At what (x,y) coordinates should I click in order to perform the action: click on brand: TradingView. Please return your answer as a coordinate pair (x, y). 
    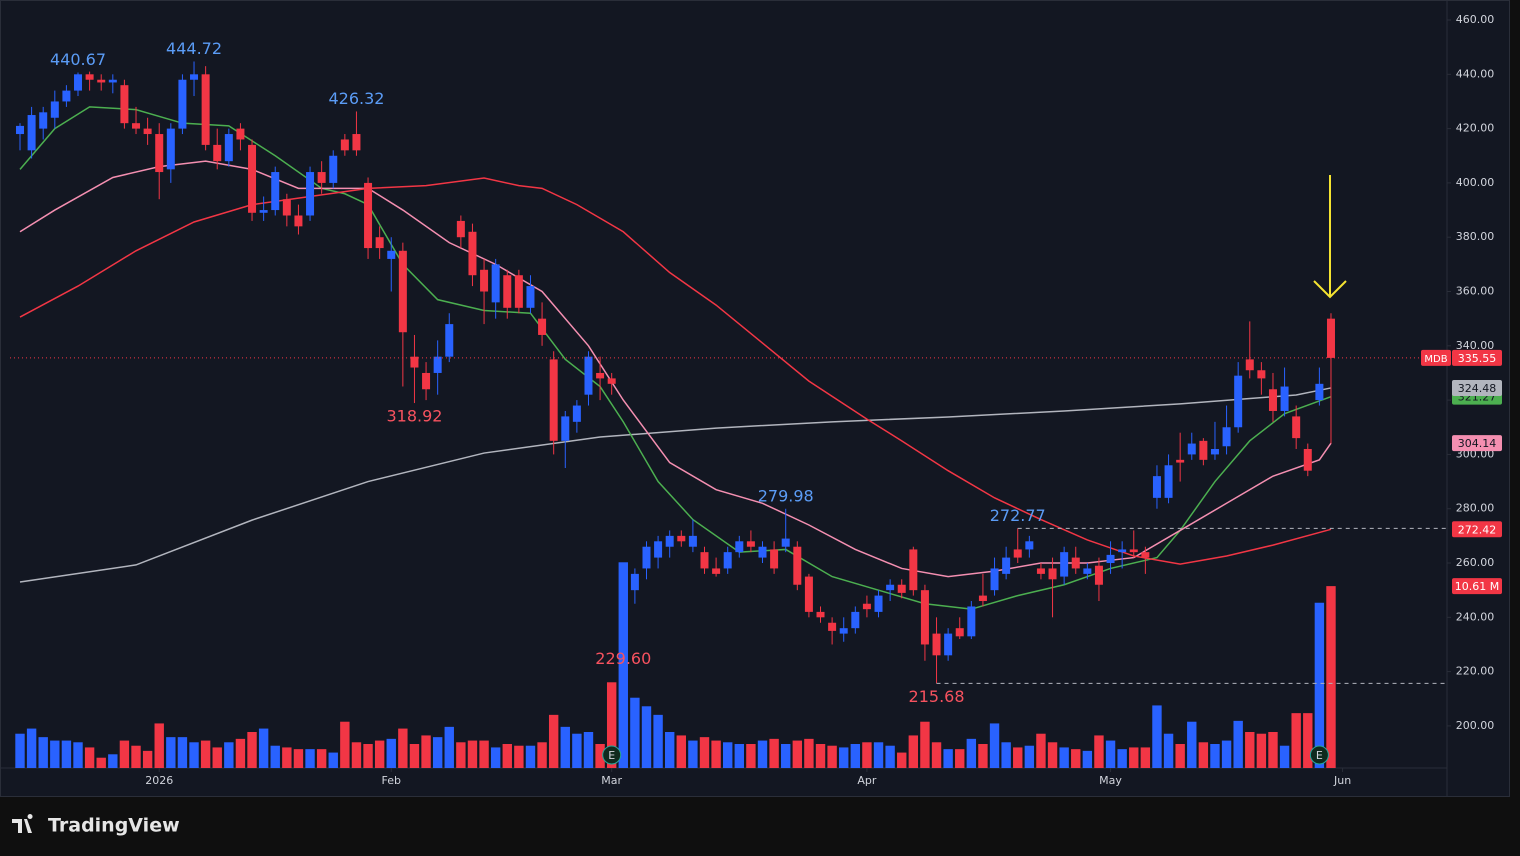
    Looking at the image, I should click on (114, 826).